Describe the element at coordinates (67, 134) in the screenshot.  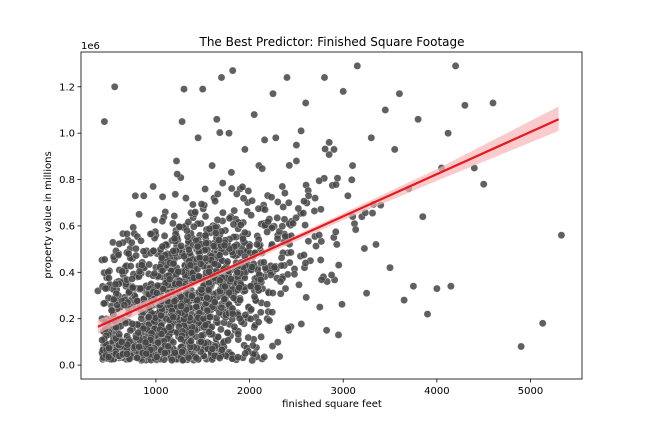
I see `y-tick-label: 1.0` at that location.